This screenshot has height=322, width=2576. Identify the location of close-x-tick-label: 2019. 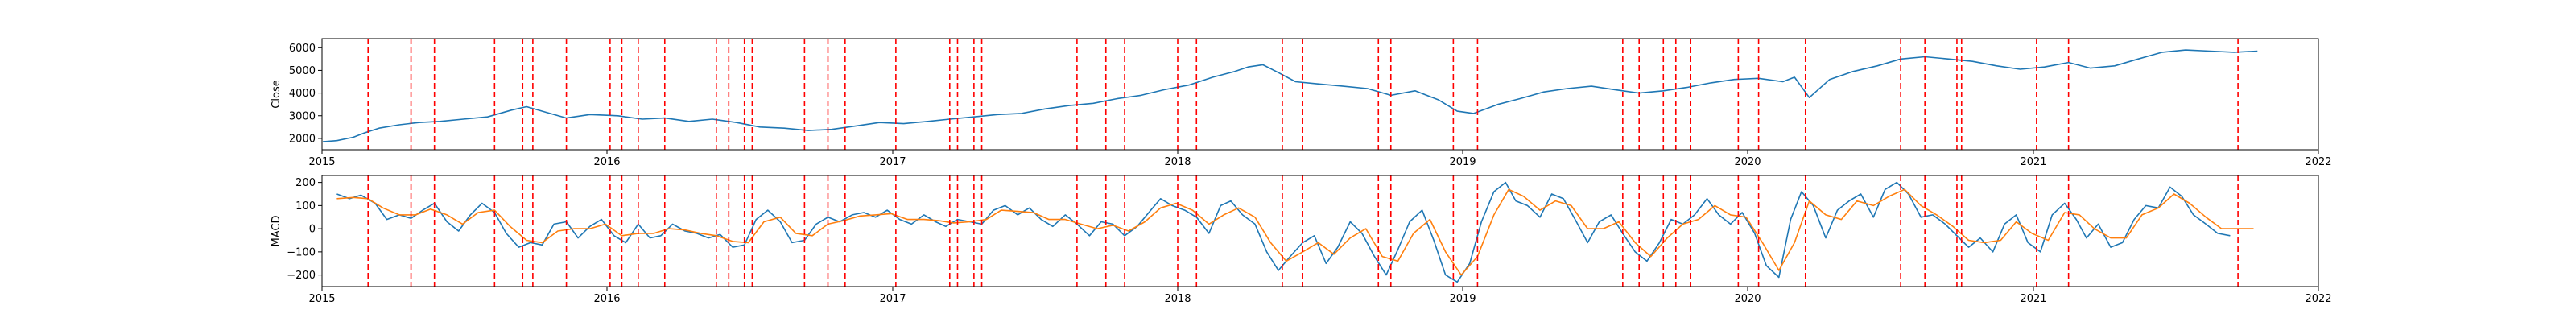
(1462, 162).